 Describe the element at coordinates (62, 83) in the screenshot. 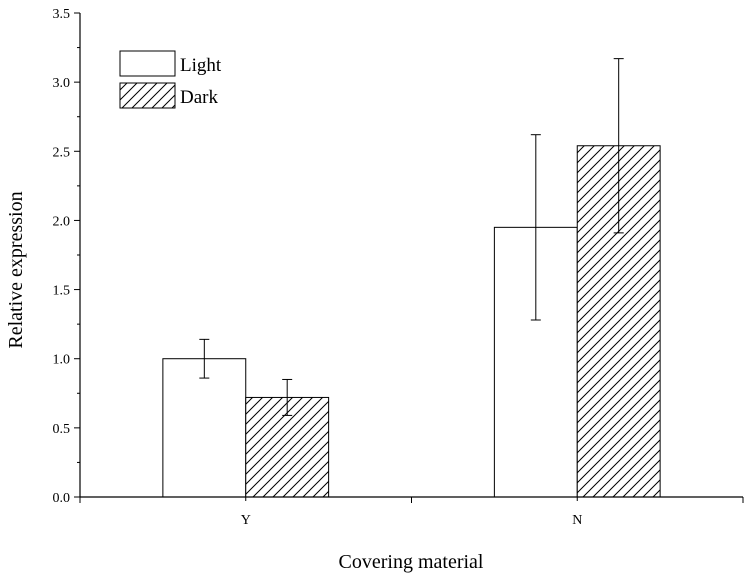

I see `y-tick-label: 3.0` at that location.